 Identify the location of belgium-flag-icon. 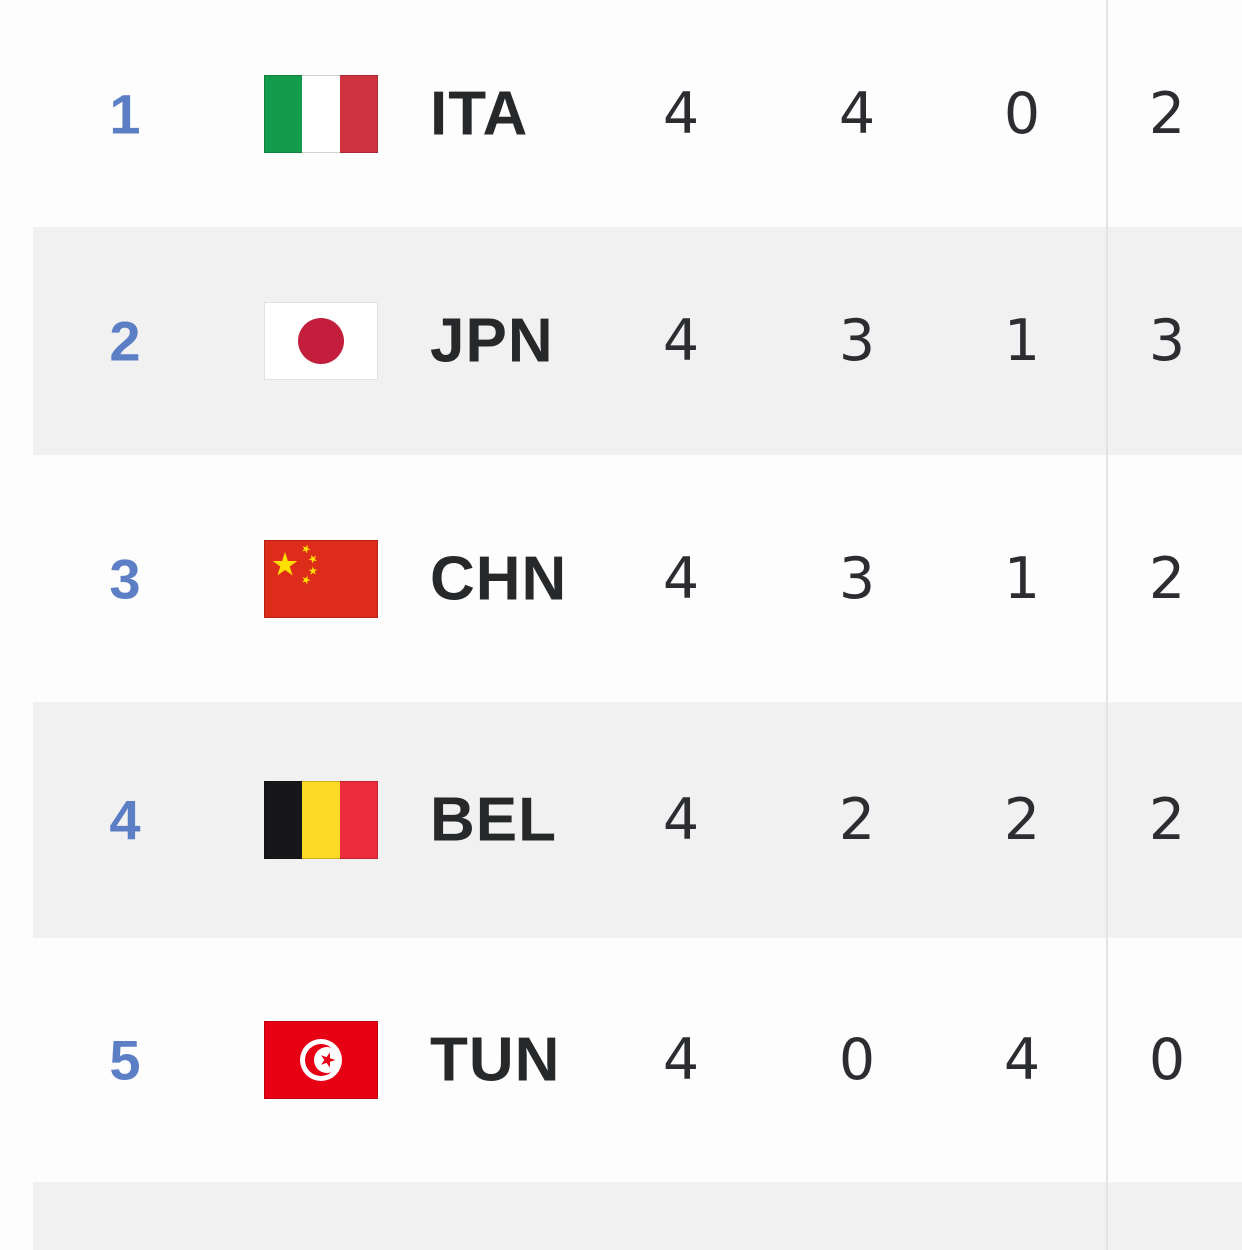
(321, 820).